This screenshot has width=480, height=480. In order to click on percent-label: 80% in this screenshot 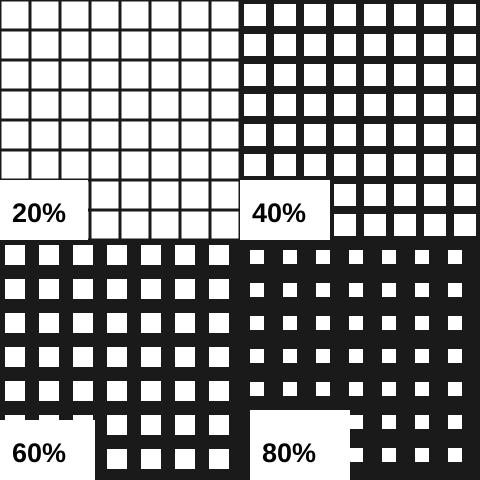, I will do `click(289, 453)`.